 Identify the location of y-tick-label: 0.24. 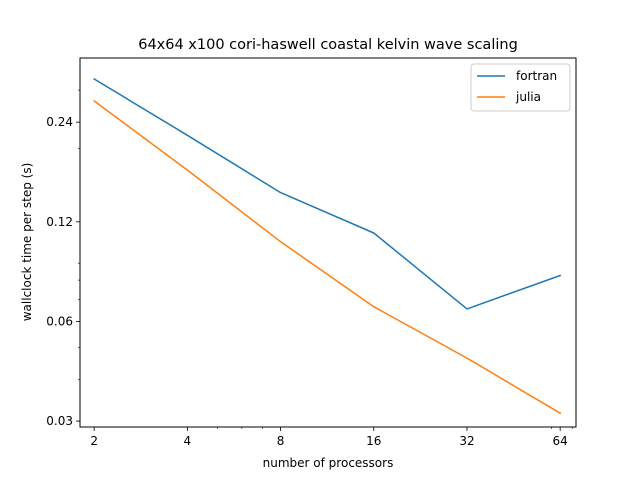
(59, 122).